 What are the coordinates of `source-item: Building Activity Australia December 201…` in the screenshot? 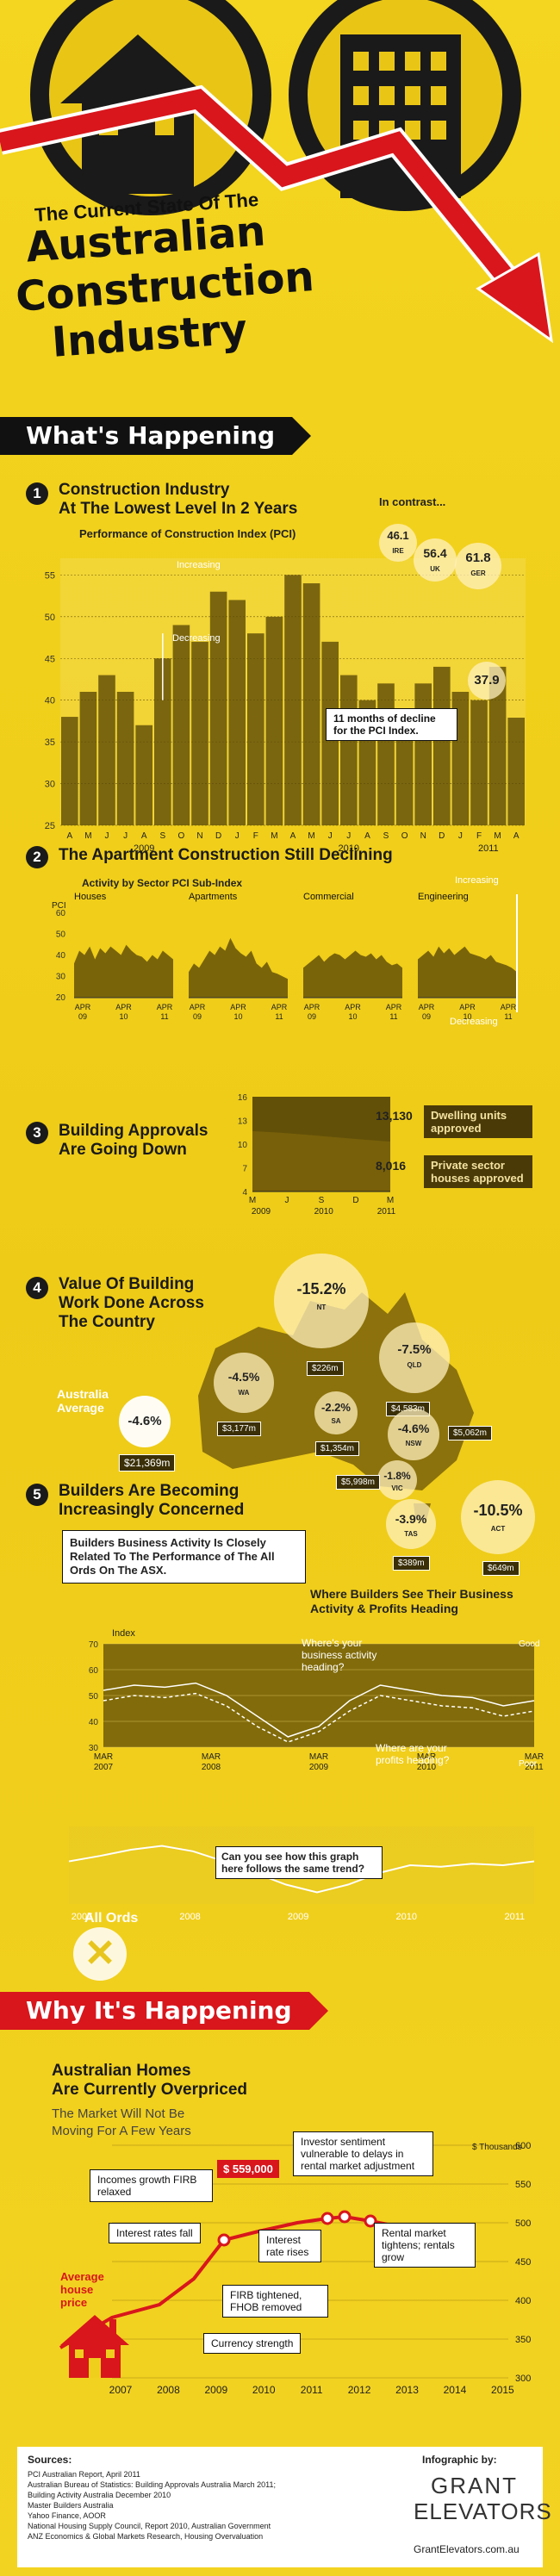 It's located at (100, 2495).